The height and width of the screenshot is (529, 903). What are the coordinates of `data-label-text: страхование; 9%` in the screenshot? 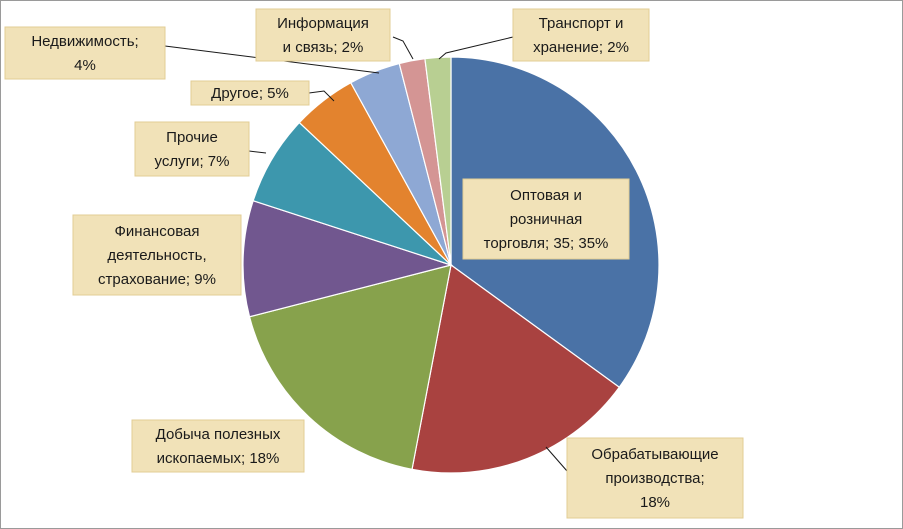 It's located at (157, 279).